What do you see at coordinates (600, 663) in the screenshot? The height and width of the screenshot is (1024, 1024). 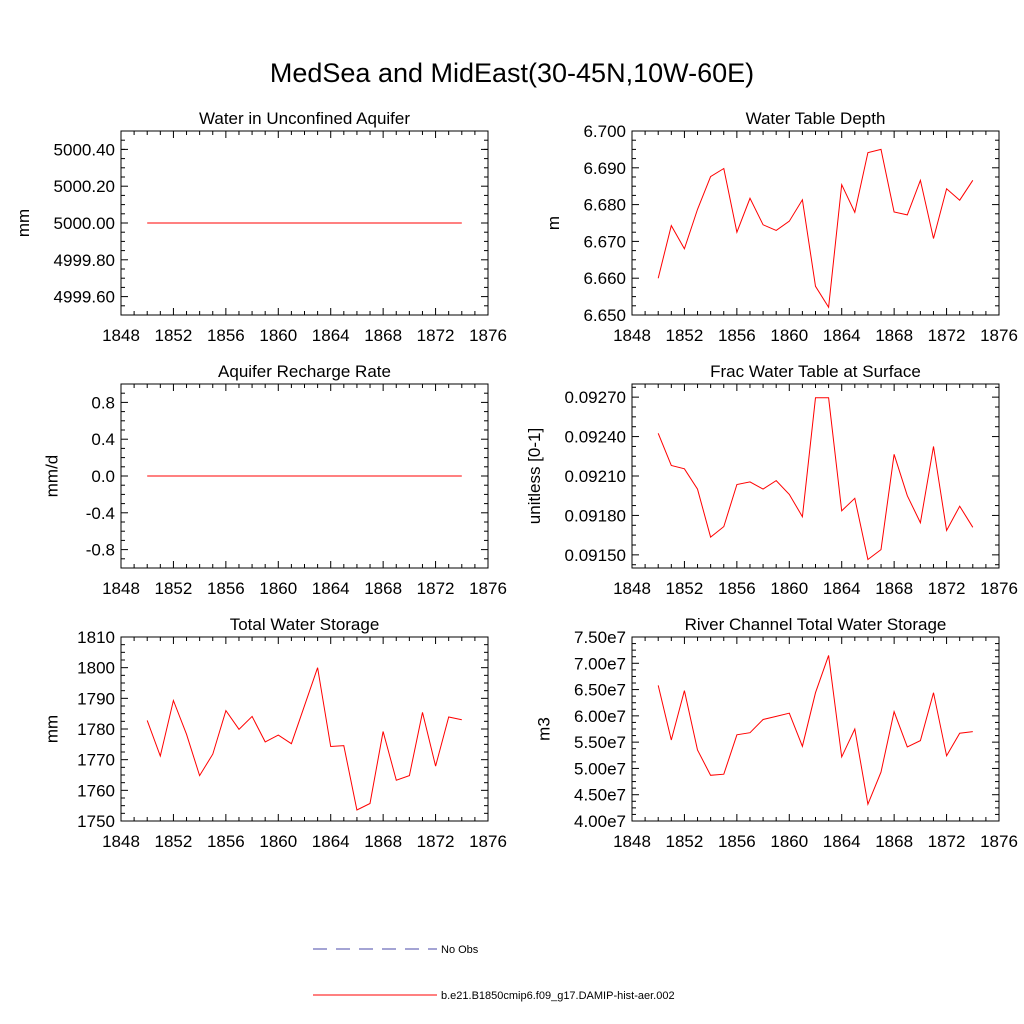 I see `y-tick-label: 7.00e7` at bounding box center [600, 663].